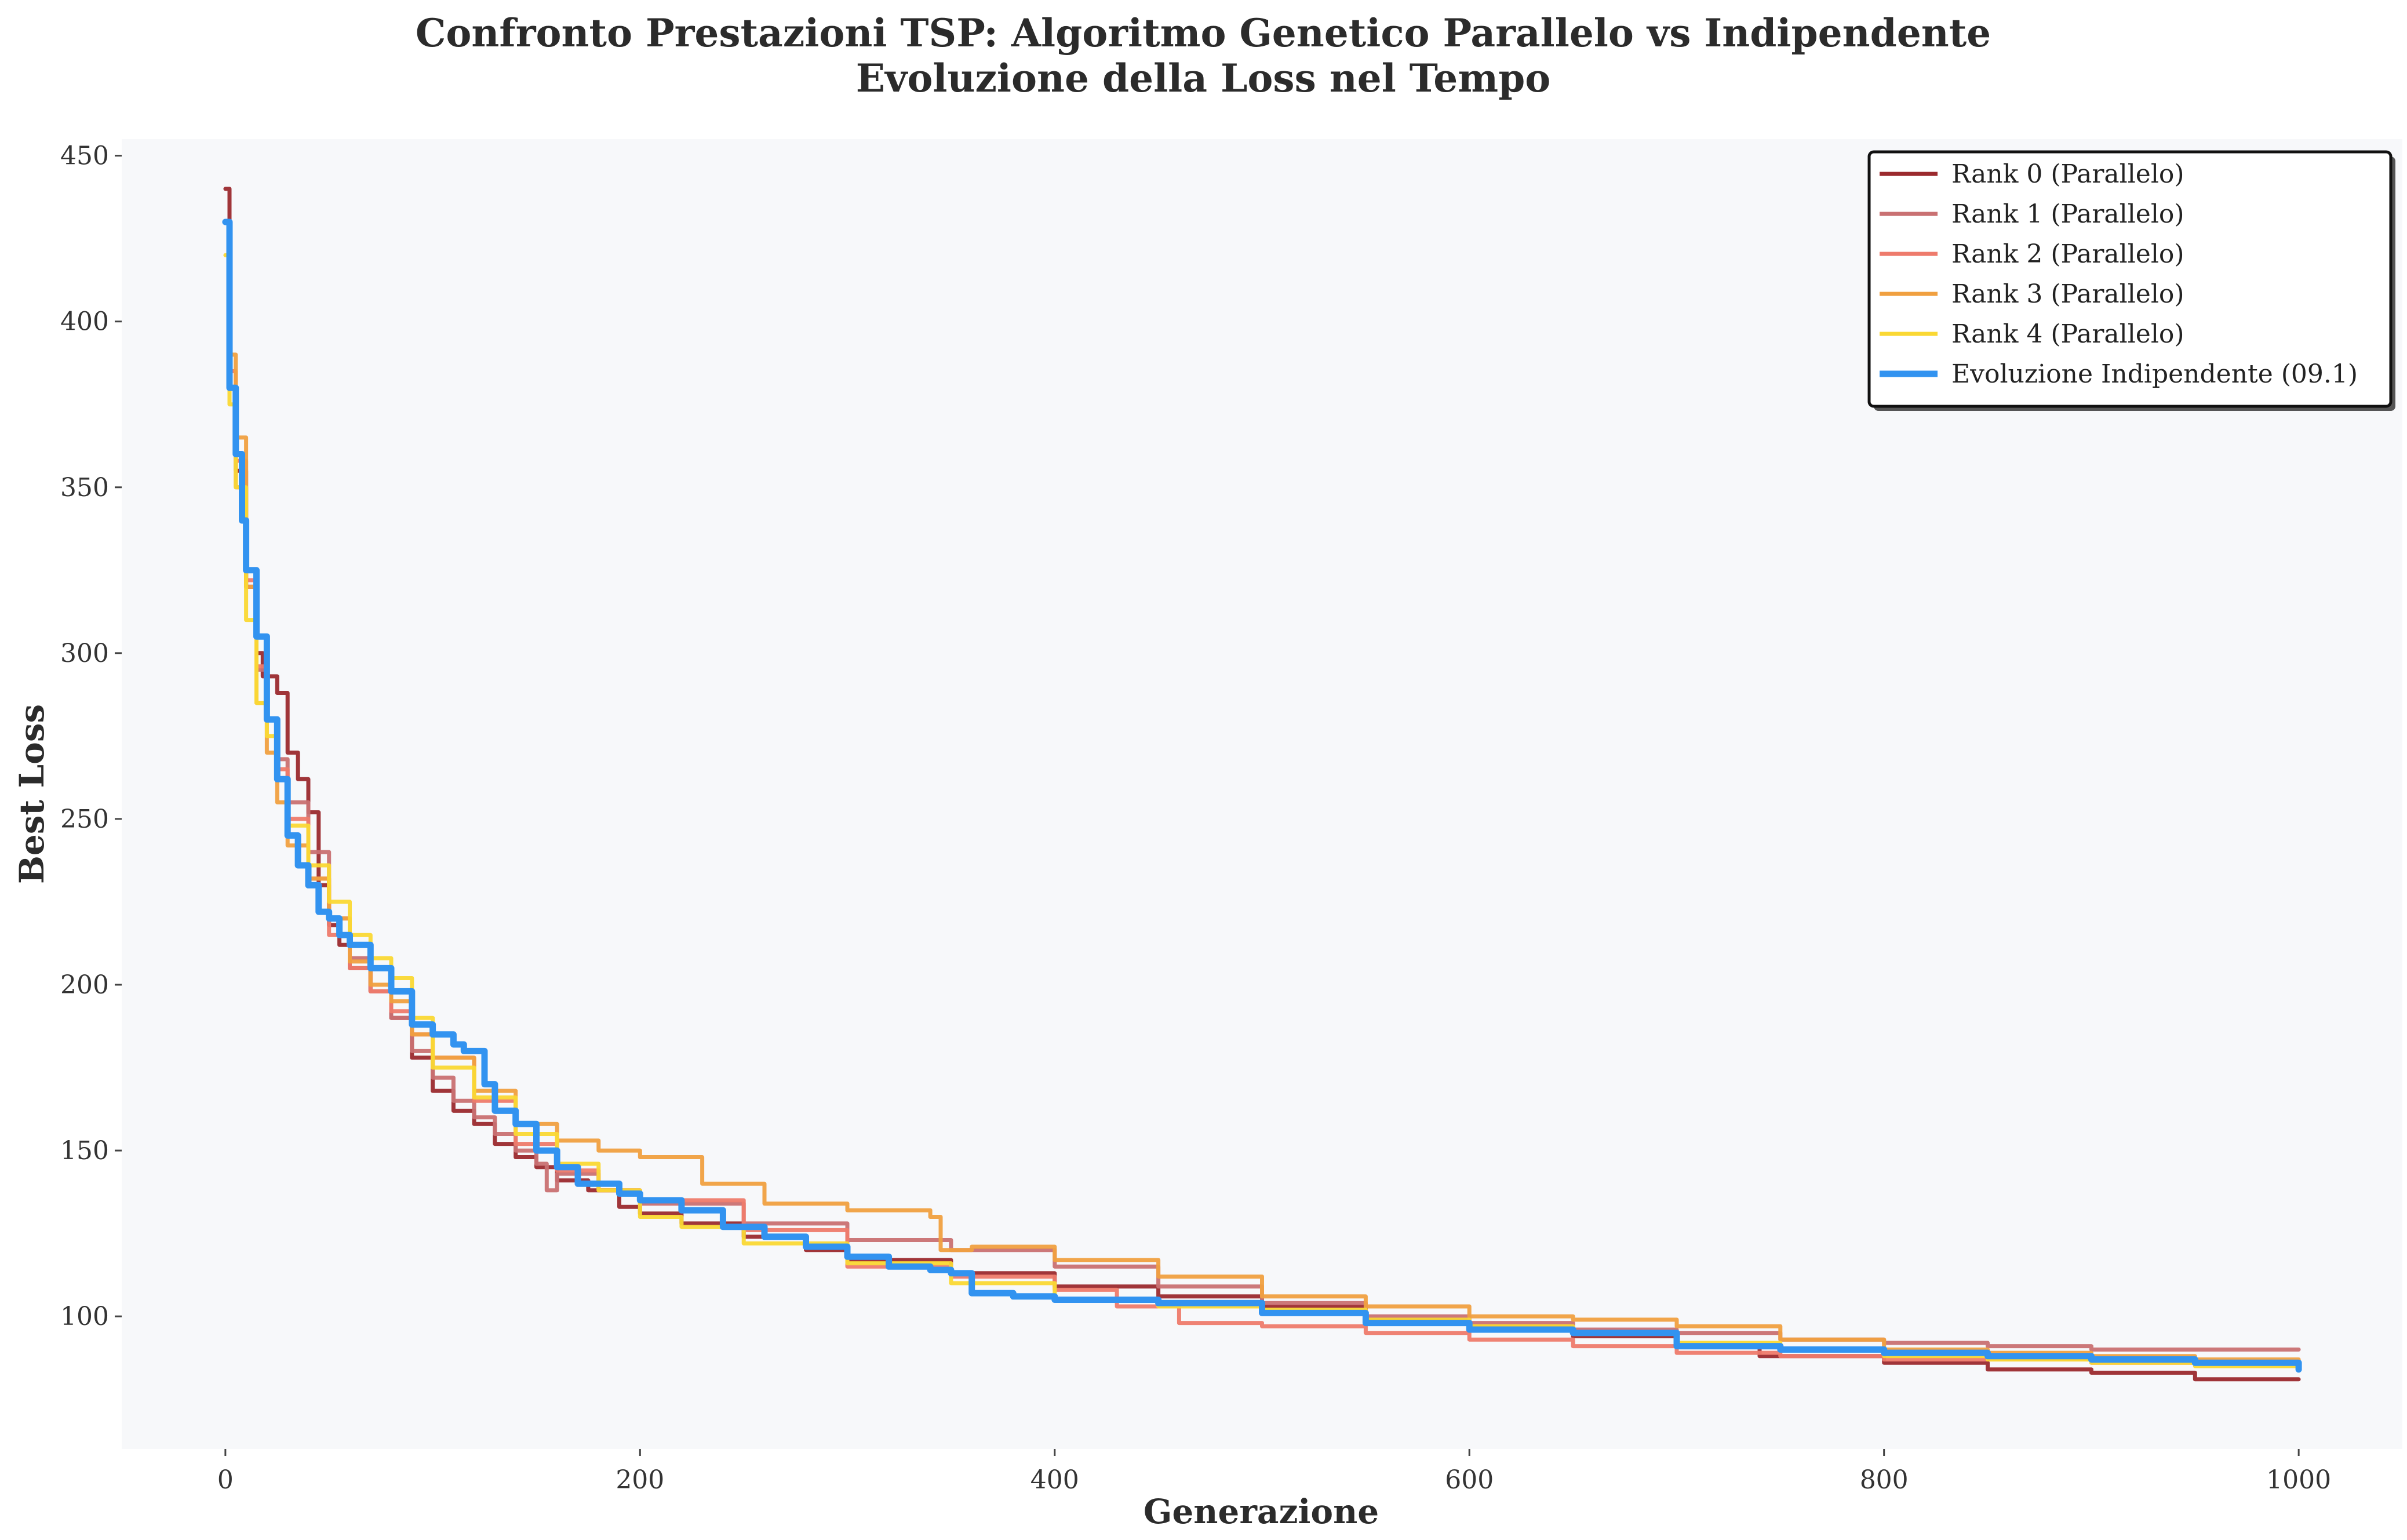 The height and width of the screenshot is (1540, 2407). Describe the element at coordinates (1274, 1472) in the screenshot. I see `x-axis-ticks: 0 200 400 600 800 1000` at that location.